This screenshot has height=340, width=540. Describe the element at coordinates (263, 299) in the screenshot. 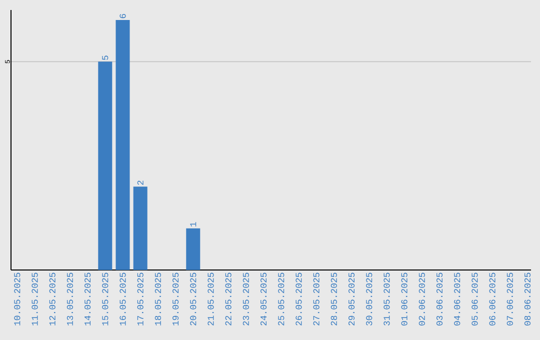

I see `x-tick-label: 24.05.2025` at that location.